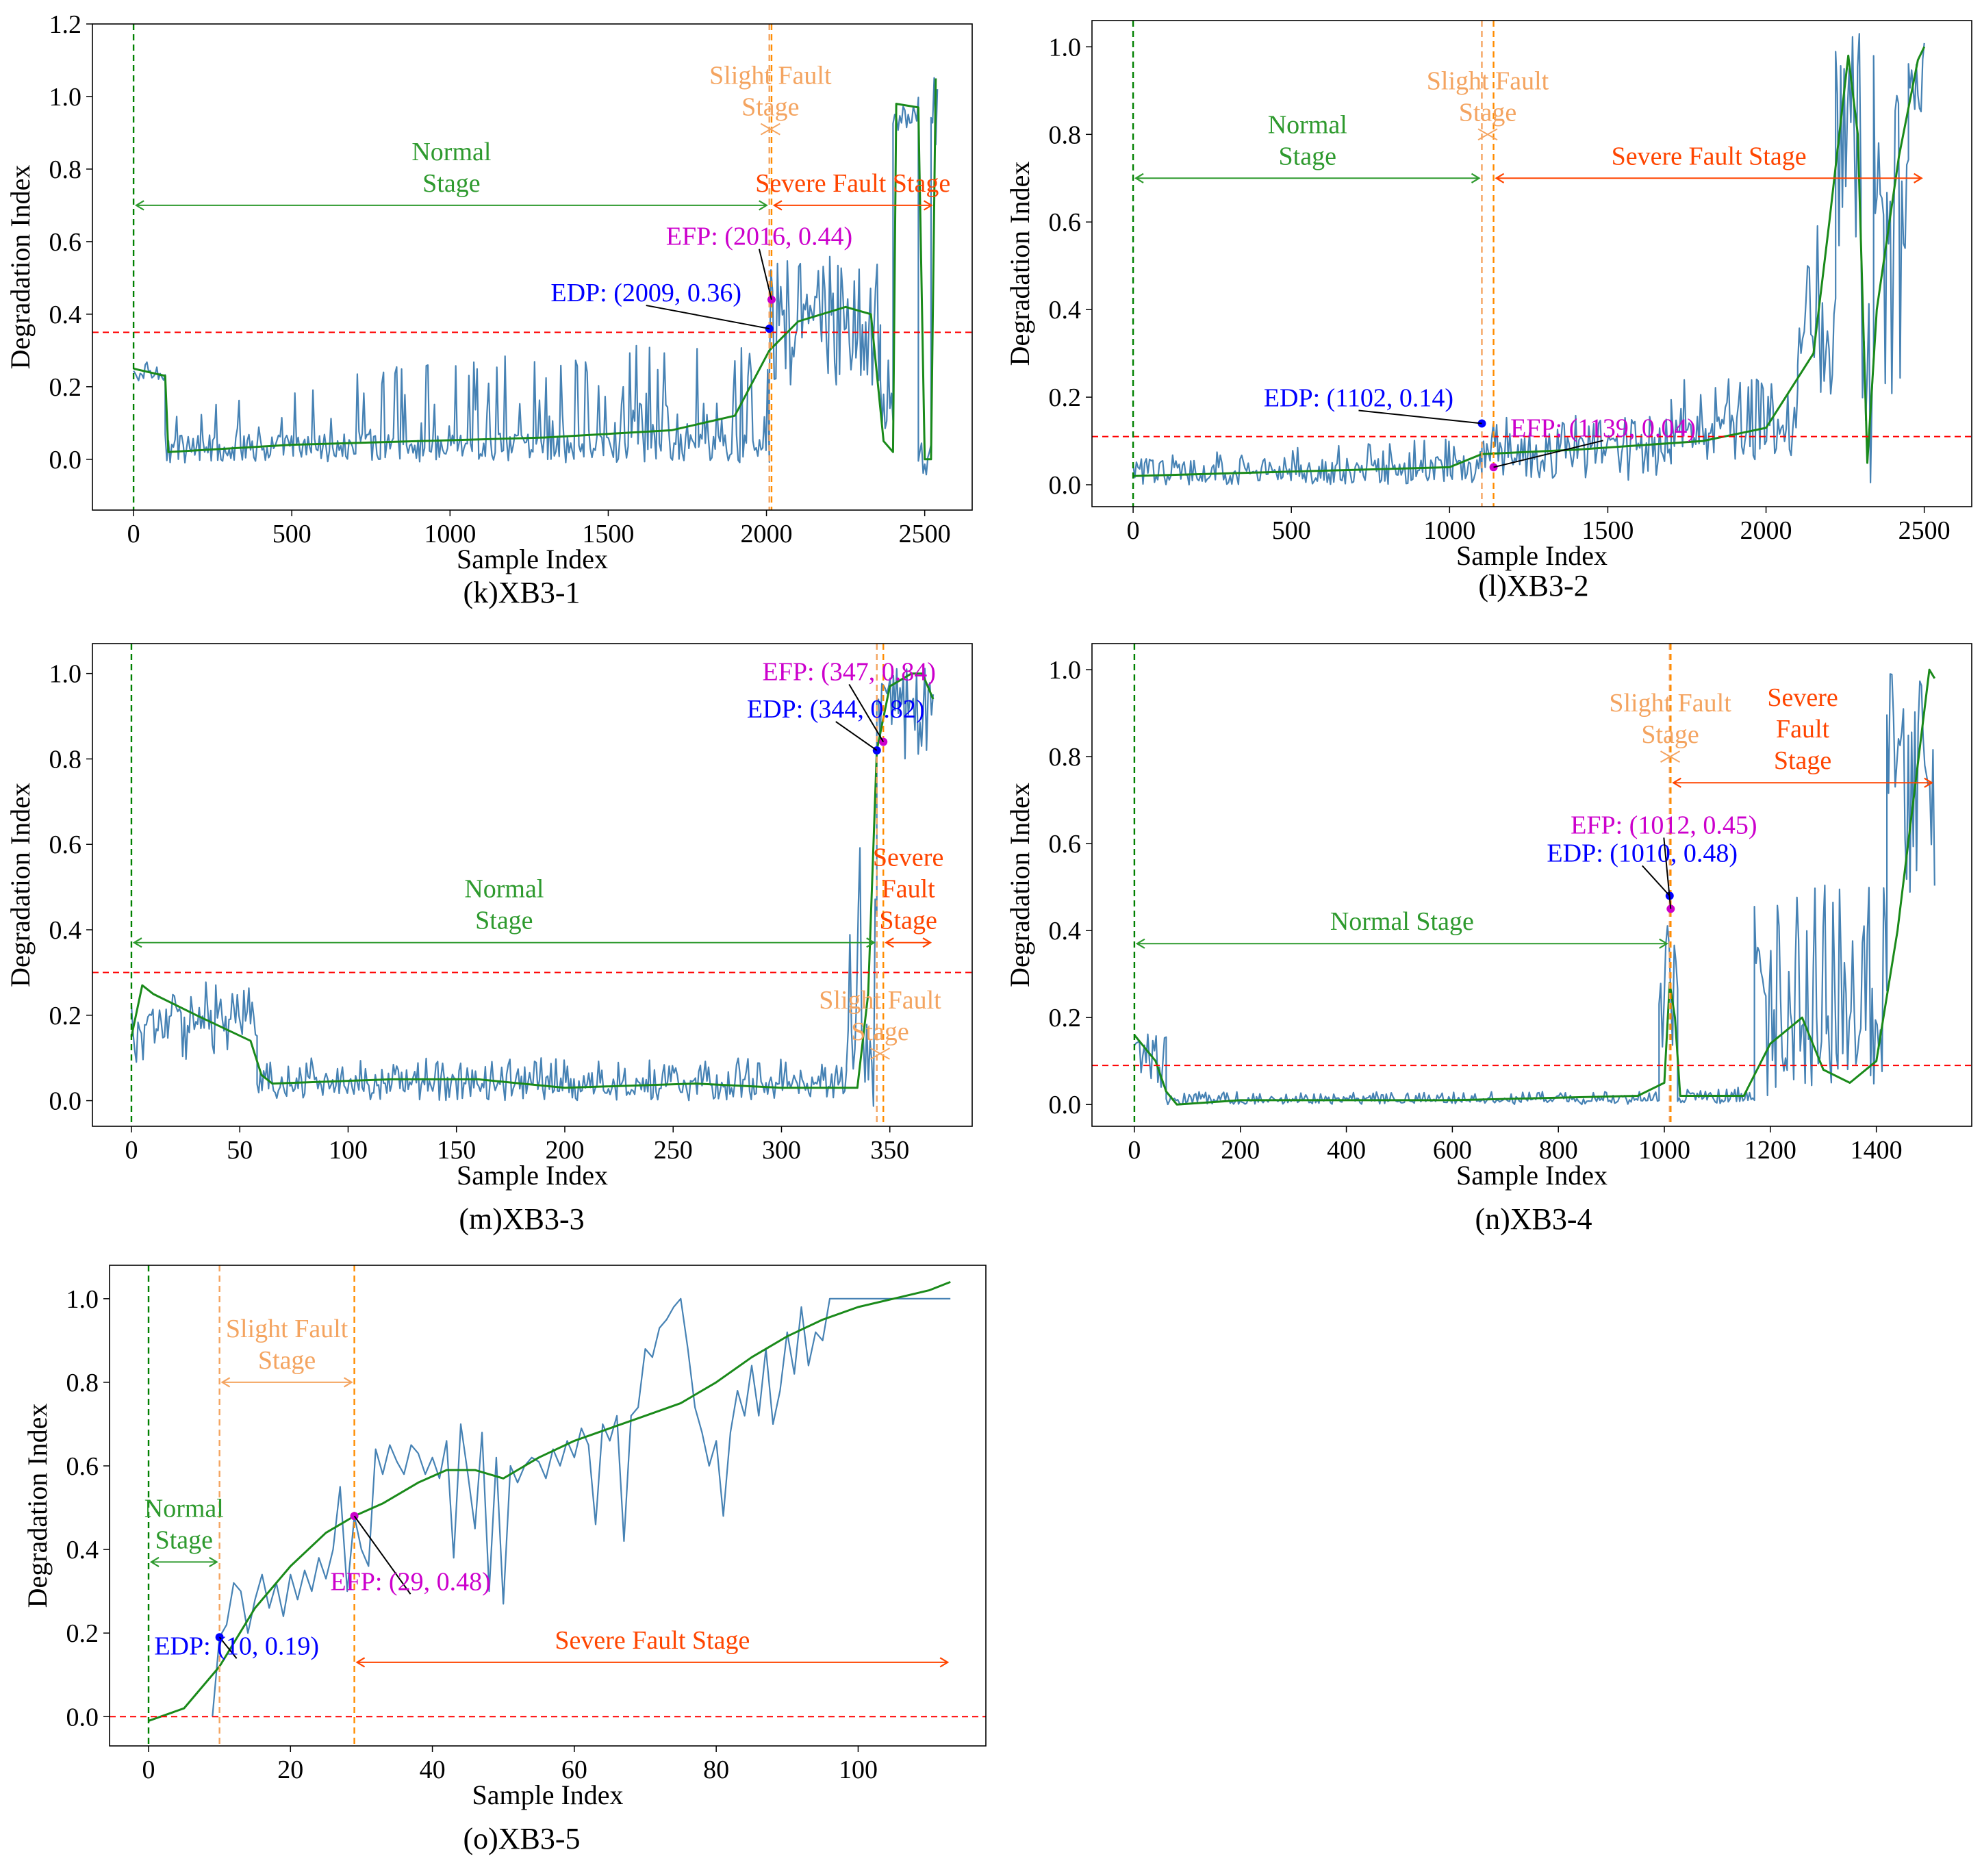 This screenshot has width=1982, height=1876. What do you see at coordinates (240, 1151) in the screenshot?
I see `x-tick-label: 50` at bounding box center [240, 1151].